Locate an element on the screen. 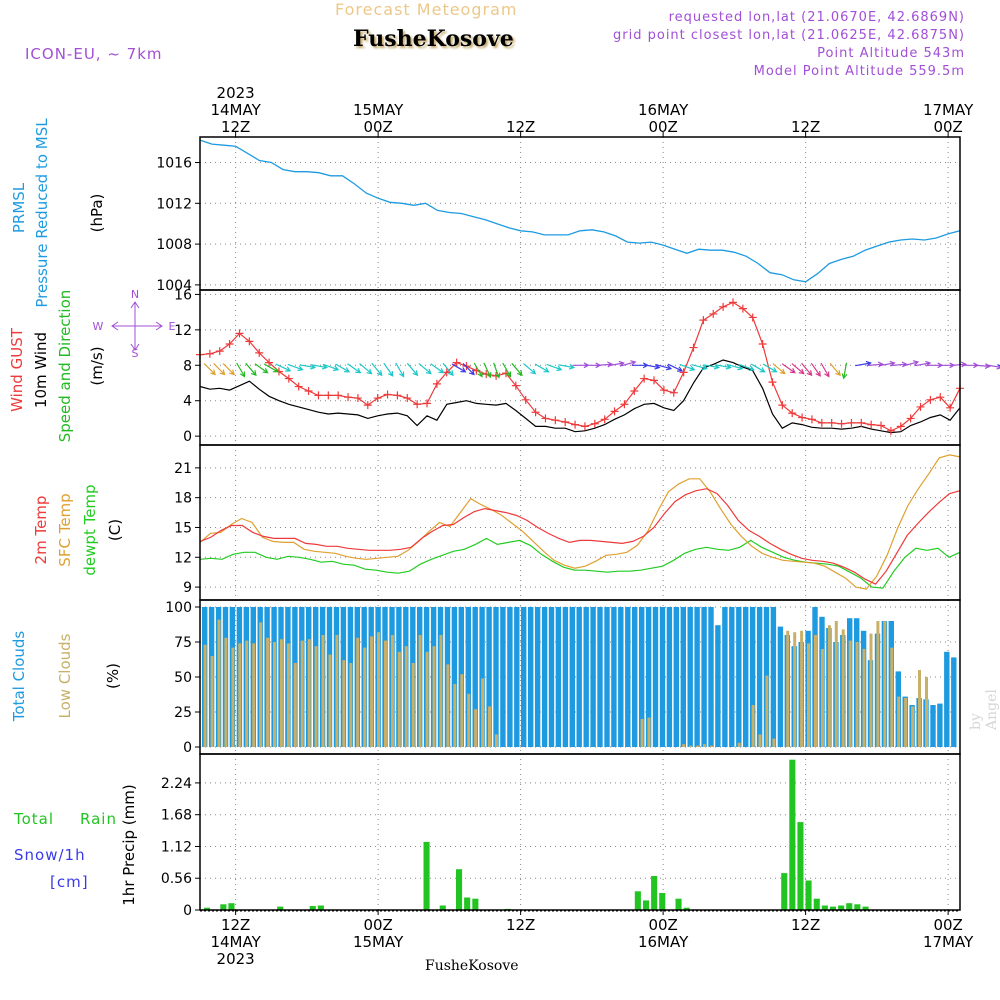 The image size is (1000, 1000). time-label-top: 12Z is located at coordinates (235, 127).